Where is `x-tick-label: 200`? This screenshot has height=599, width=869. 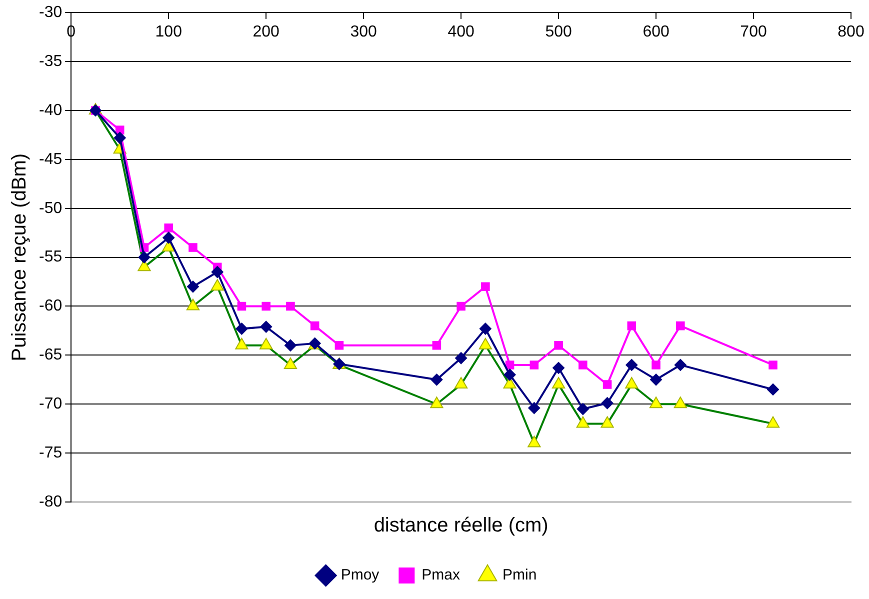 x-tick-label: 200 is located at coordinates (266, 32).